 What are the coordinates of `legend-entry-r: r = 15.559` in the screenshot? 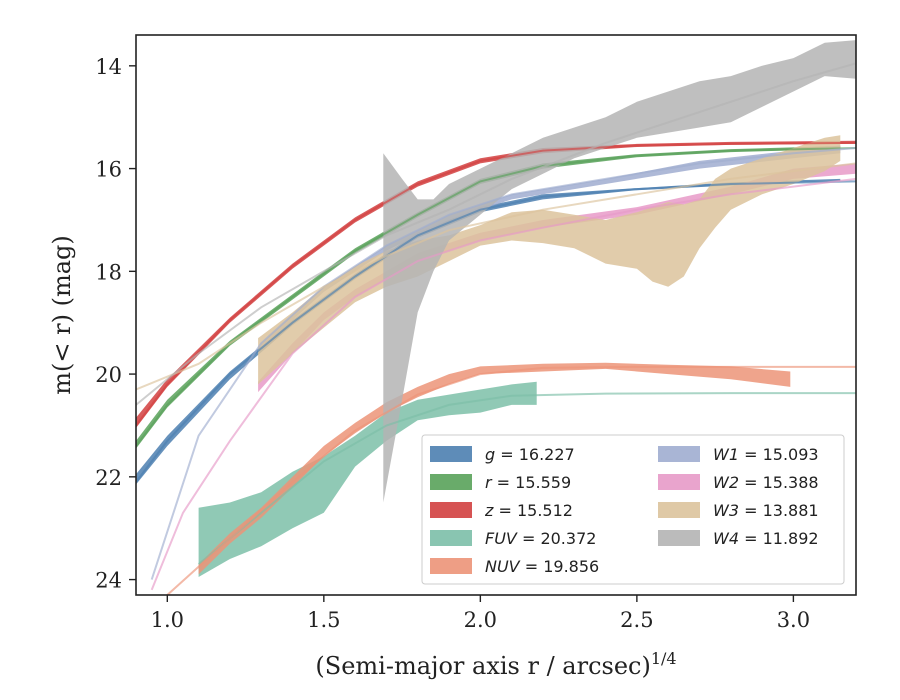 It's located at (500, 482).